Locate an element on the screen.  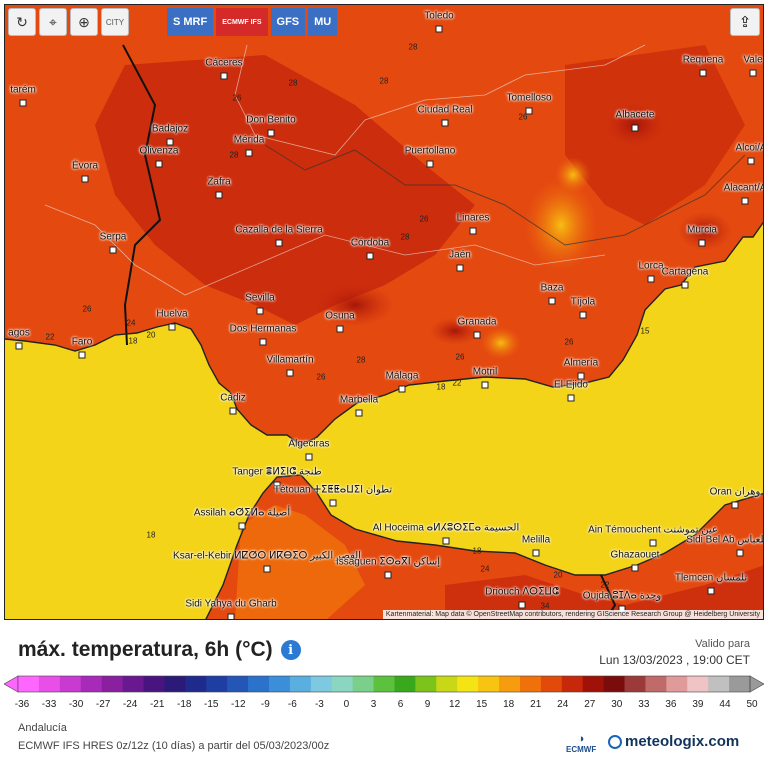
city-label: Issaguen ⵉⵙⴰⴳⵏ إساكن is located at coordinates (388, 562).